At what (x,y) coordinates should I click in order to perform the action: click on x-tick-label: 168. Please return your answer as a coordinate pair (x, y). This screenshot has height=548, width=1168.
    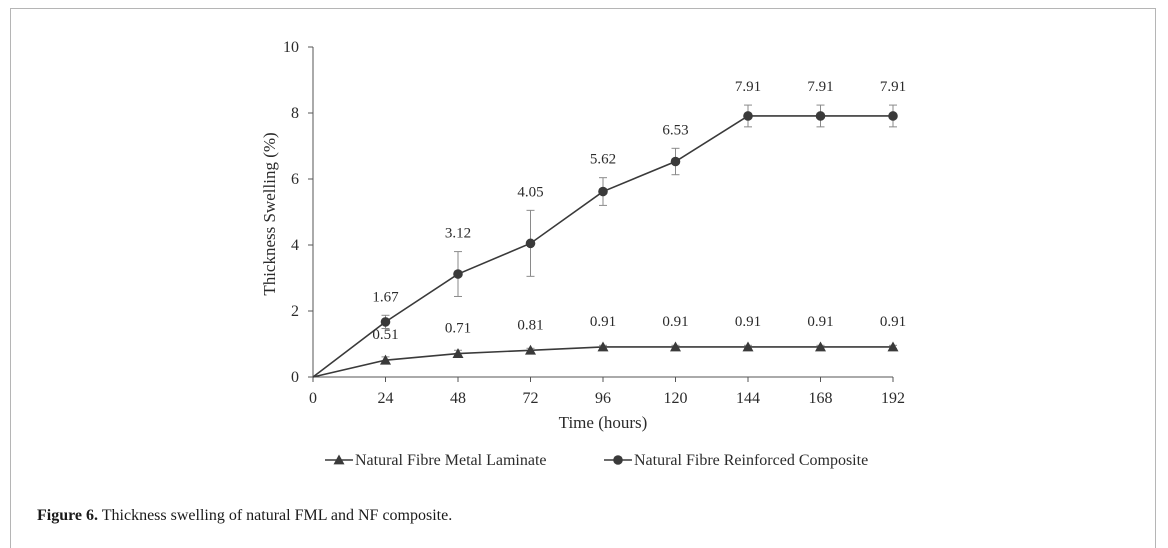
    Looking at the image, I should click on (821, 398).